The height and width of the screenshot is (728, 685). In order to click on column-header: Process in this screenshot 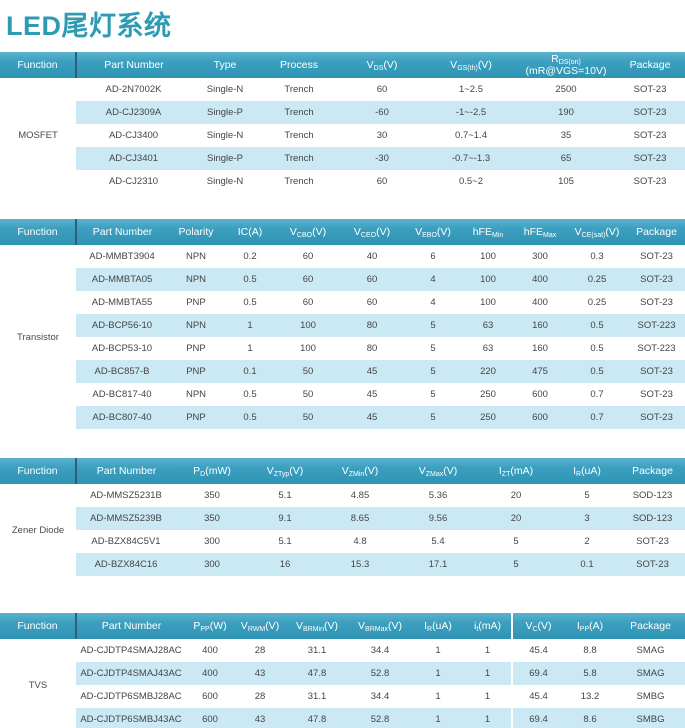, I will do `click(299, 65)`.